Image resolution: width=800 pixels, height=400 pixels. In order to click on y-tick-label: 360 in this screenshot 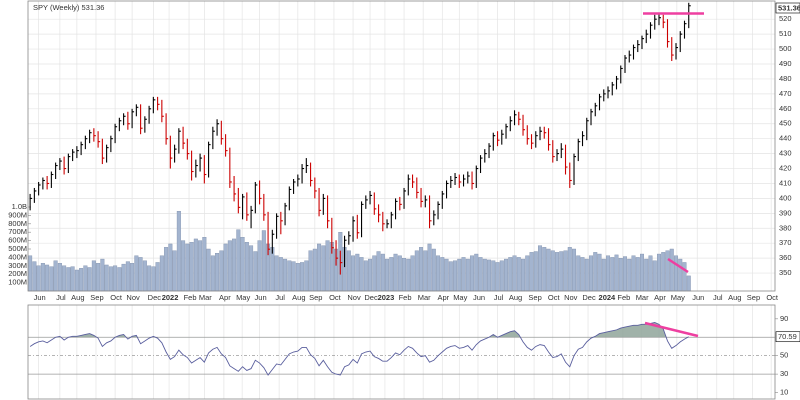, I will do `click(785, 257)`.